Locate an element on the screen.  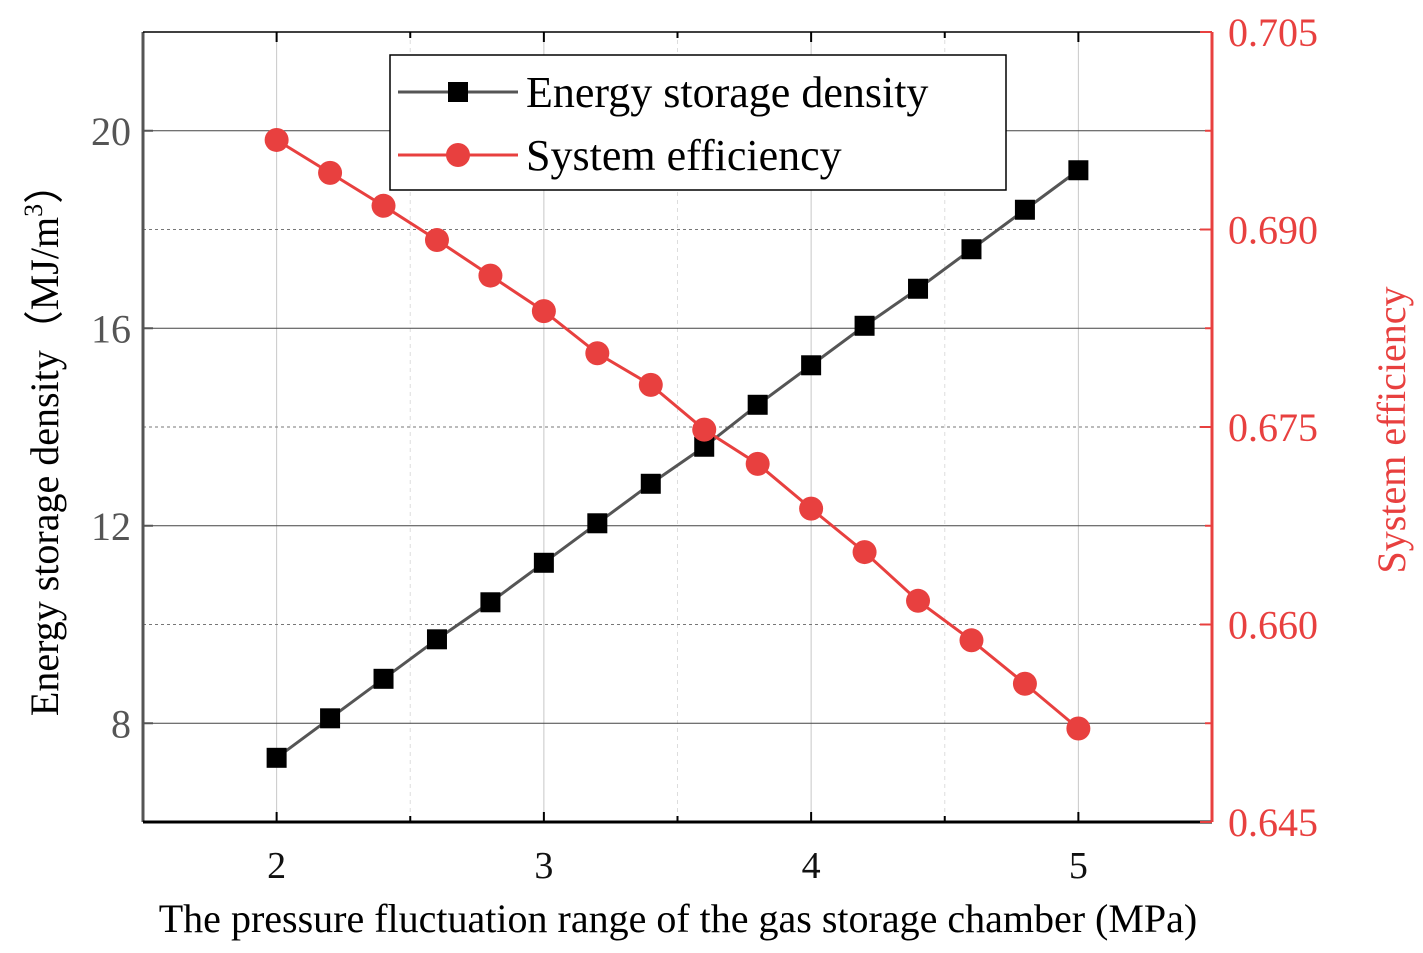
right-tick-label: 0.675 is located at coordinates (1273, 427).